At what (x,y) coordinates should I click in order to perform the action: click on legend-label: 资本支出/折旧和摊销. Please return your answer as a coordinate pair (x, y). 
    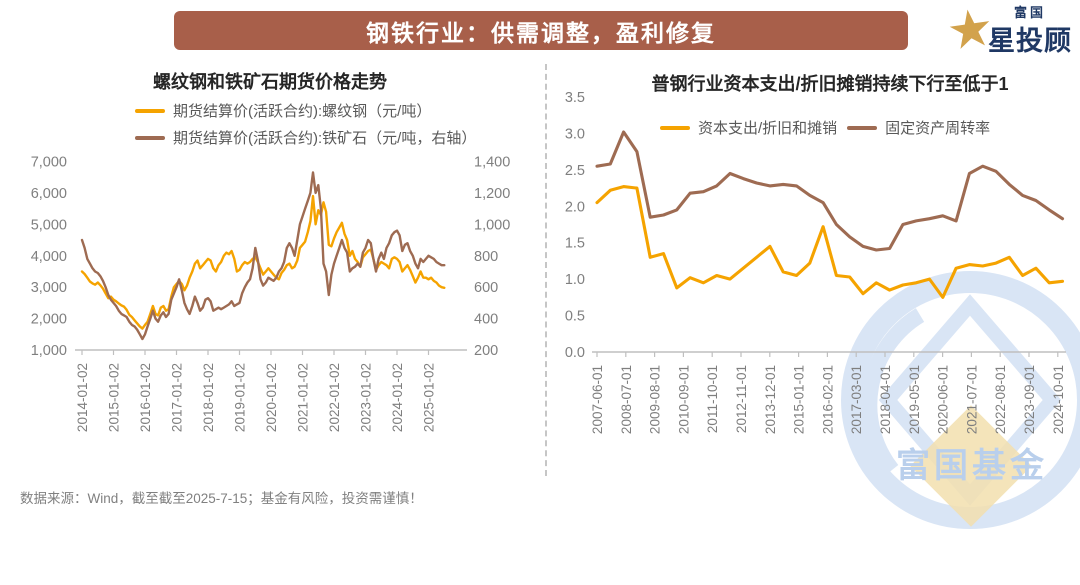
    Looking at the image, I should click on (768, 128).